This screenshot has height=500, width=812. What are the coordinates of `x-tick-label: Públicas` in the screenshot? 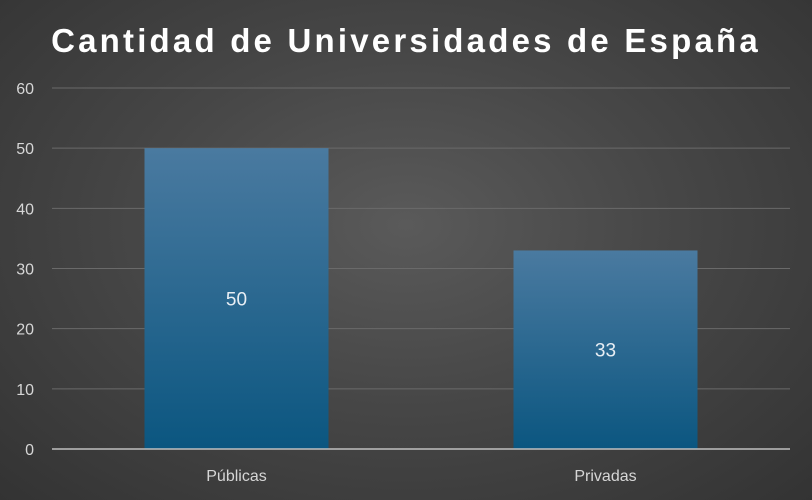 It's located at (236, 476).